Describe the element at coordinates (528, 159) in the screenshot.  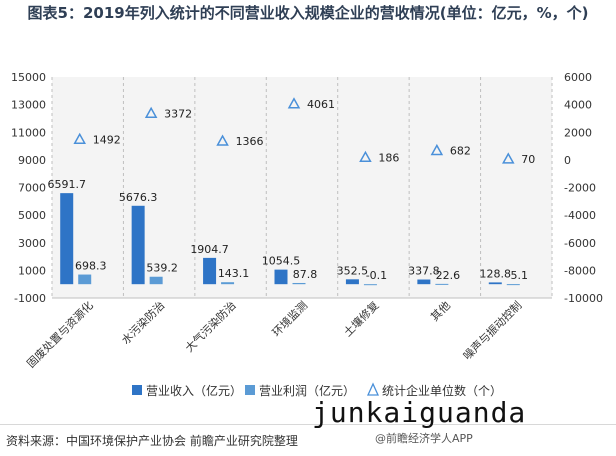
I see `company-count-label: 70` at that location.